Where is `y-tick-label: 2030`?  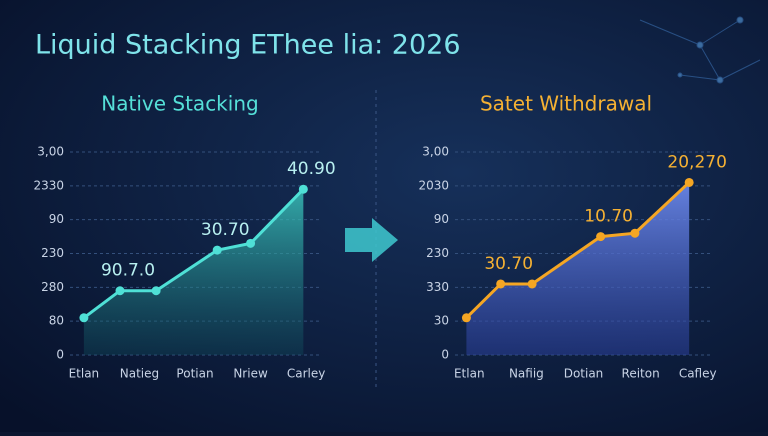
y-tick-label: 2030 is located at coordinates (433, 185).